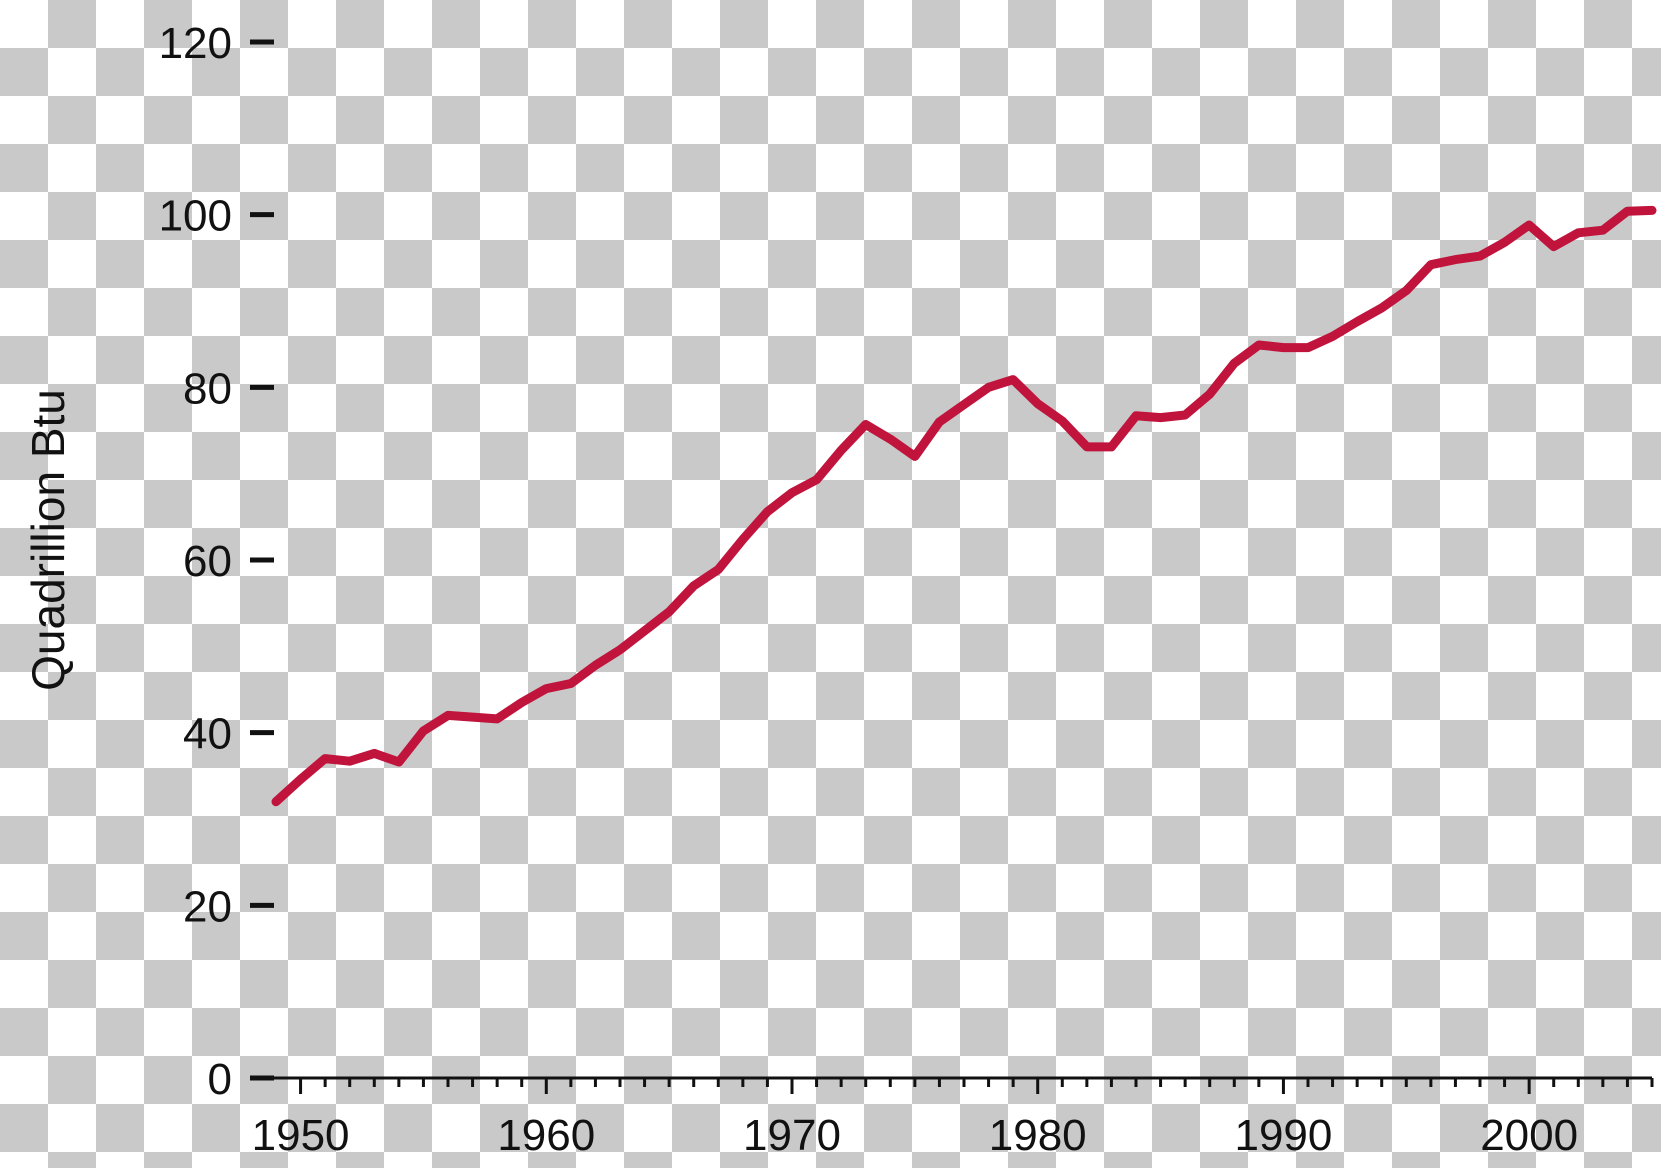  I want to click on y-axis: 0 20 40 60 80 100 120, so click(216, 561).